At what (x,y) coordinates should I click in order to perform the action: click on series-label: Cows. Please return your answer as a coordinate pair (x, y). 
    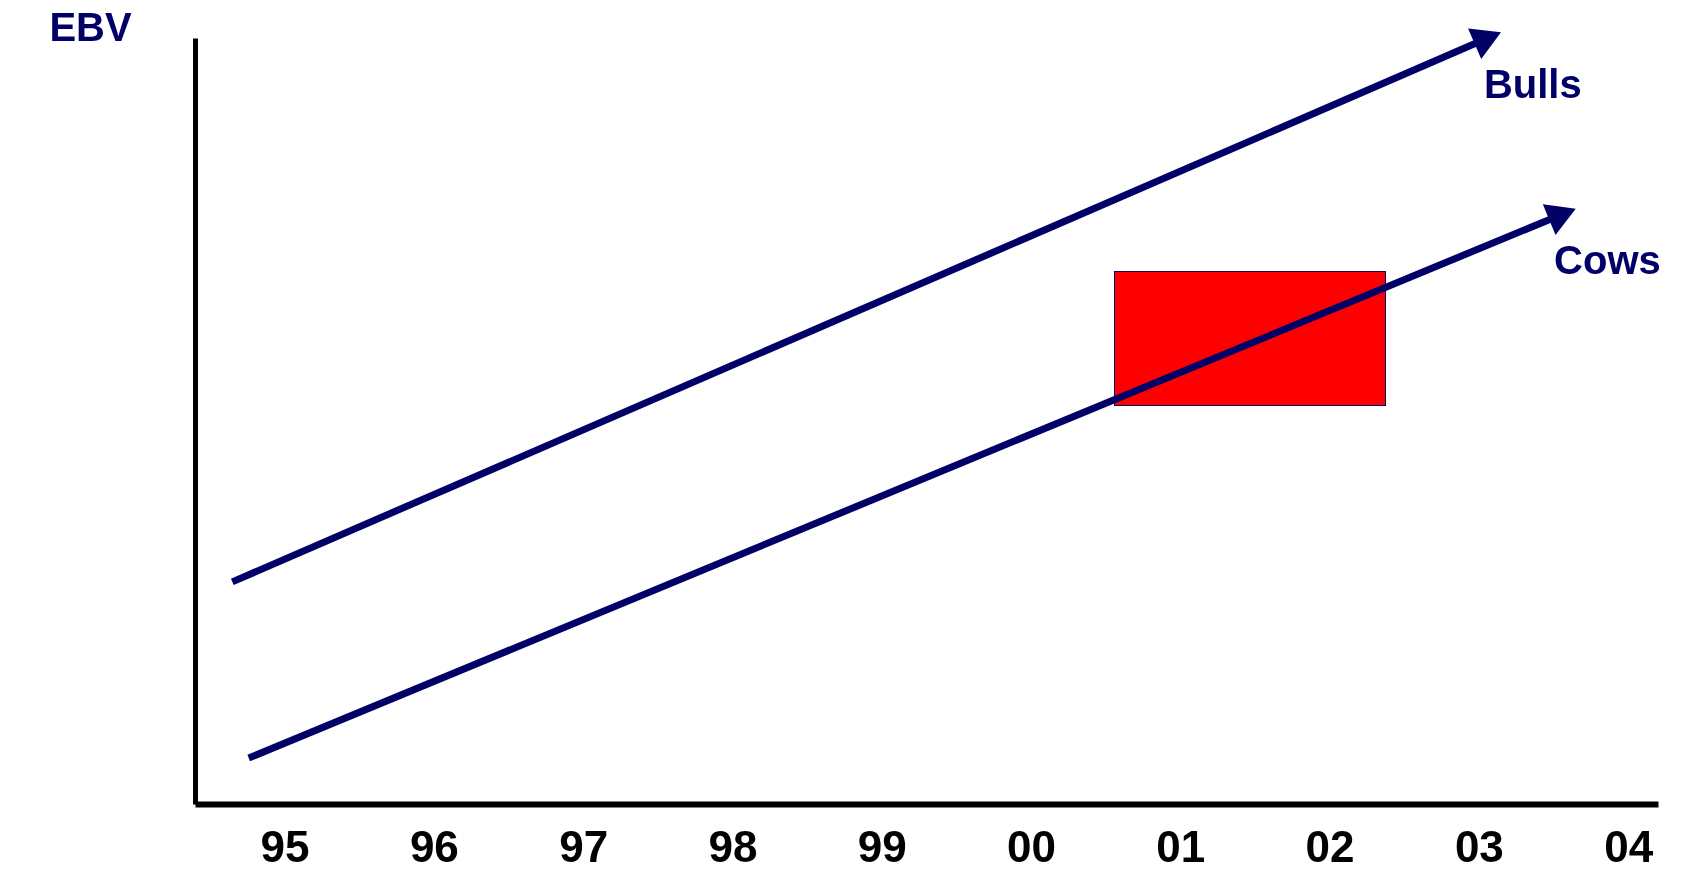
    Looking at the image, I should click on (1607, 260).